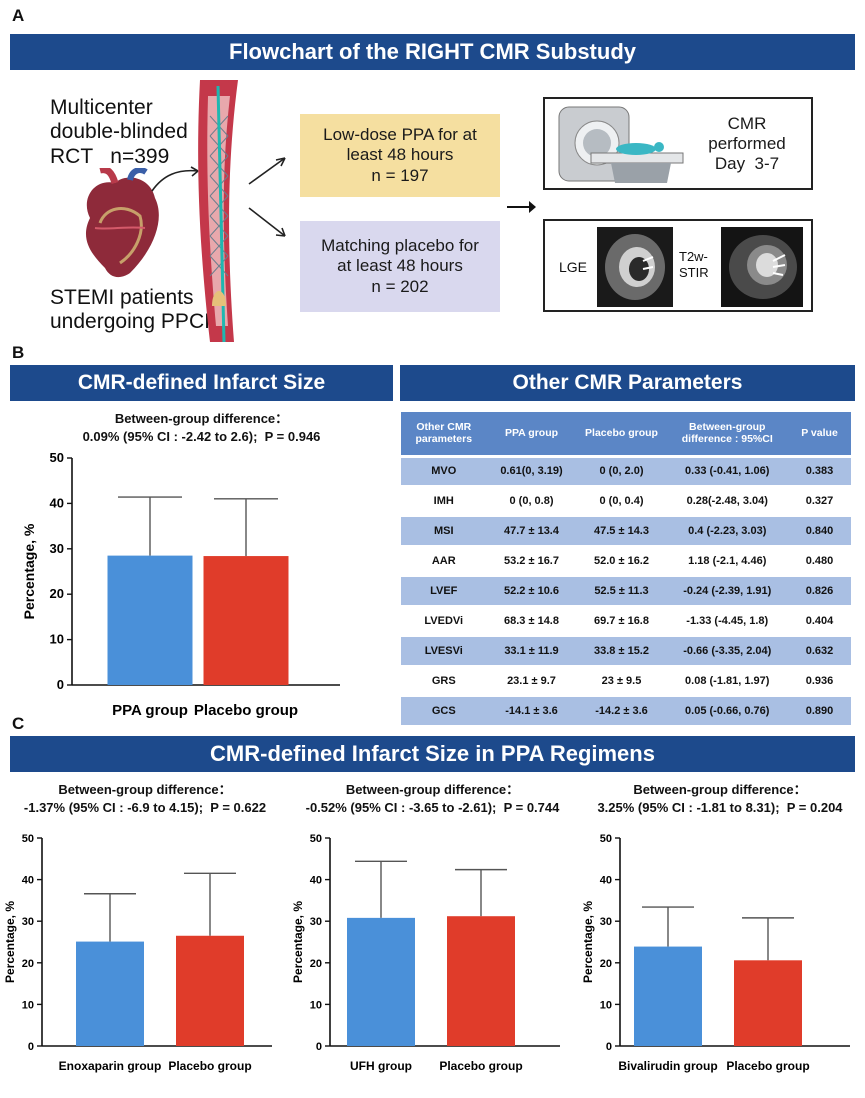  I want to click on params-cell: 0.61(0, 3.19), so click(531, 471).